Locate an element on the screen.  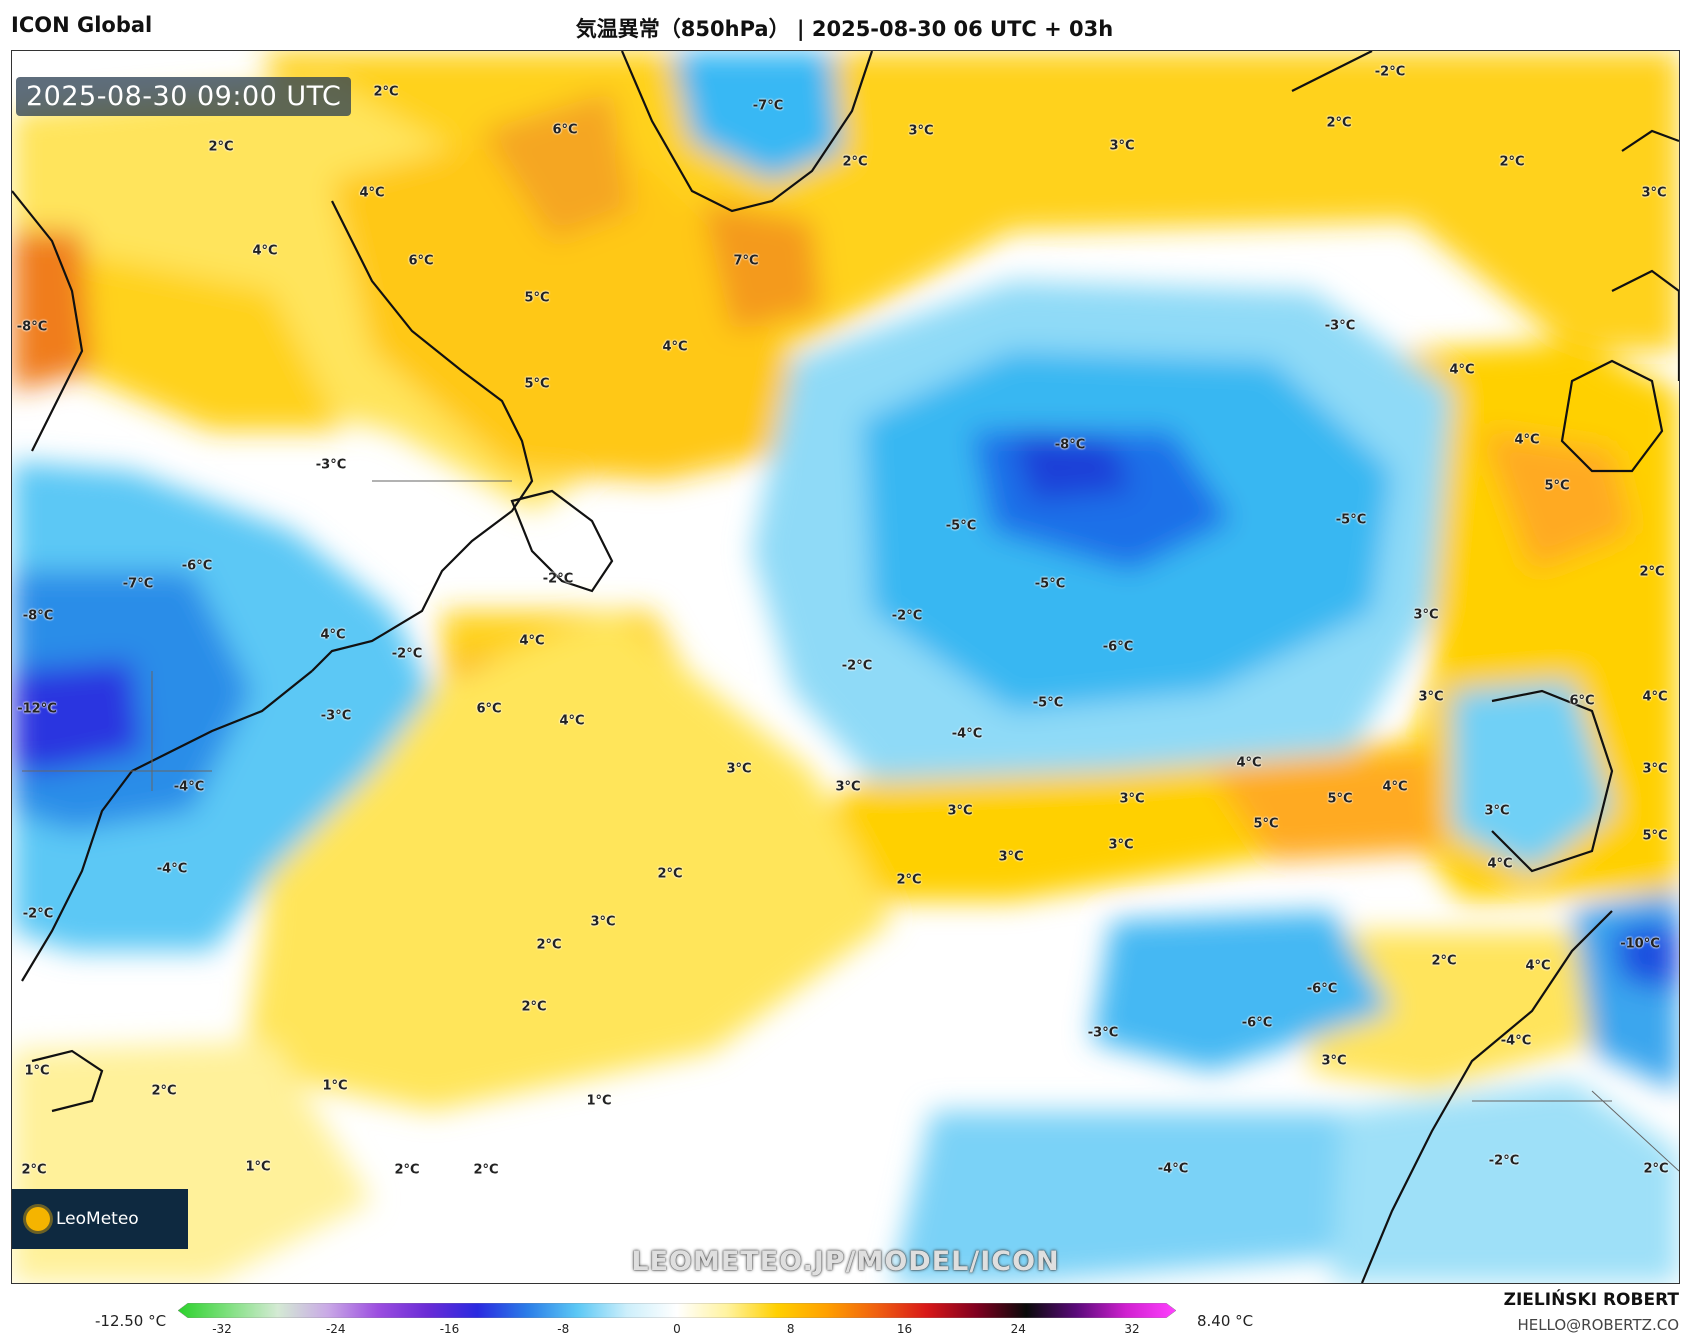
colorbar-tick: -16 is located at coordinates (449, 1329).